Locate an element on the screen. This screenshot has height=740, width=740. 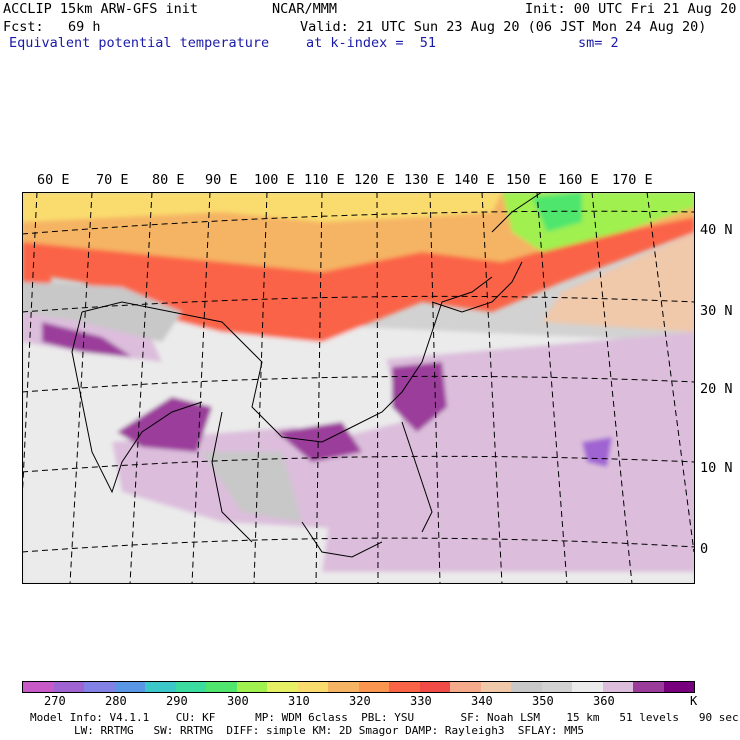
smoothing-value: sm= 2 is located at coordinates (598, 43).